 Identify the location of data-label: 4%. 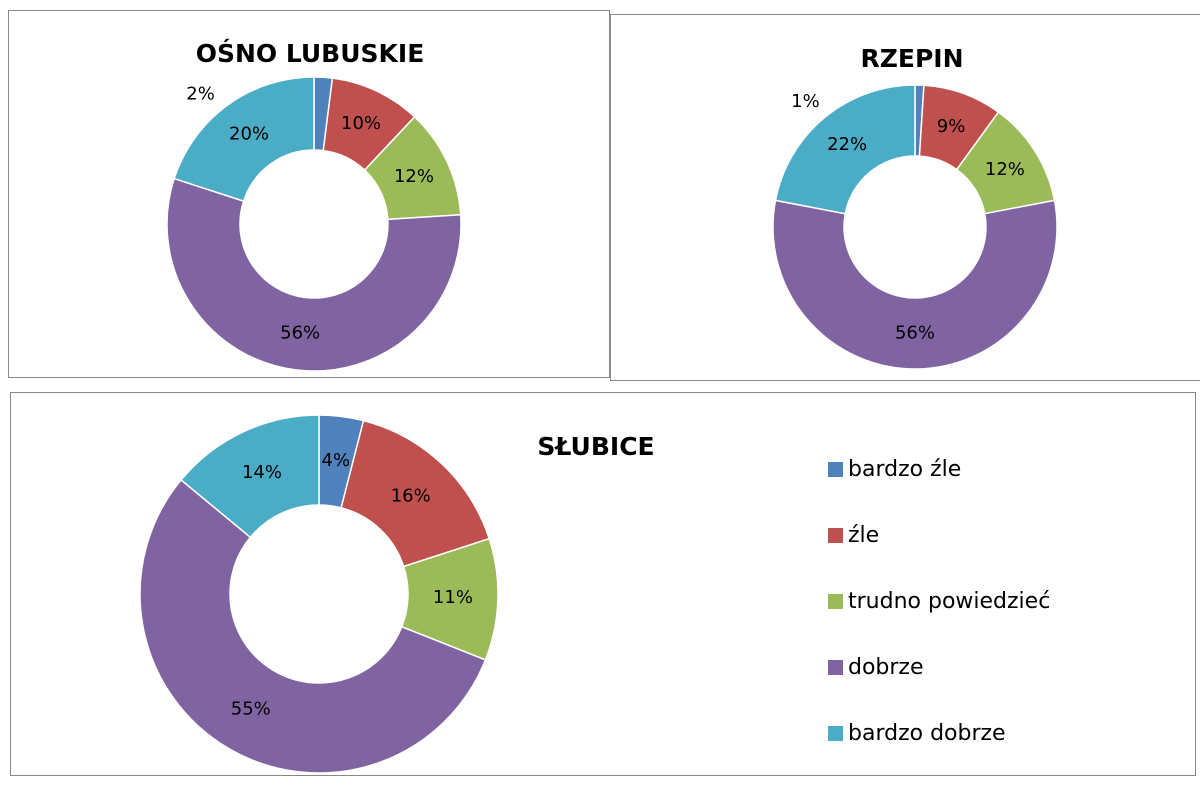
(336, 460).